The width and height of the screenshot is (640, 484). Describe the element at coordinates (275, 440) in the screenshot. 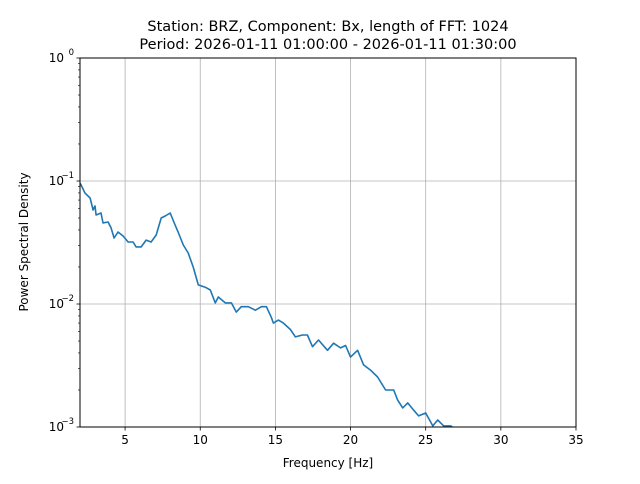

I see `x-tick-label: 15` at that location.